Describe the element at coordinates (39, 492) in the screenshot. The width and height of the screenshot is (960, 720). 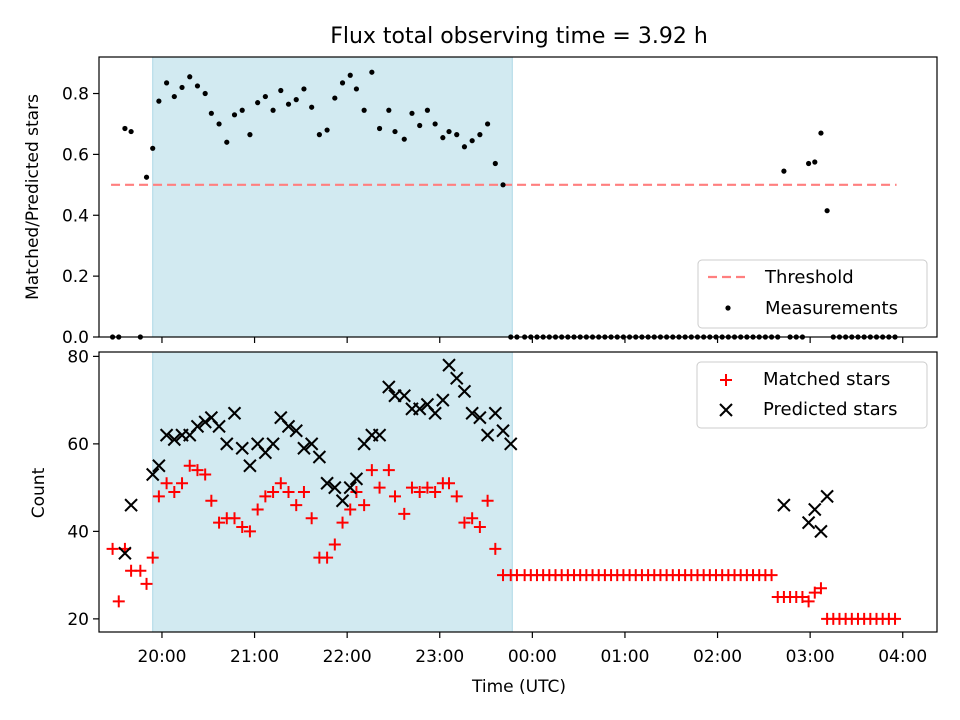
I see `count-y-axis-label: Count` at that location.